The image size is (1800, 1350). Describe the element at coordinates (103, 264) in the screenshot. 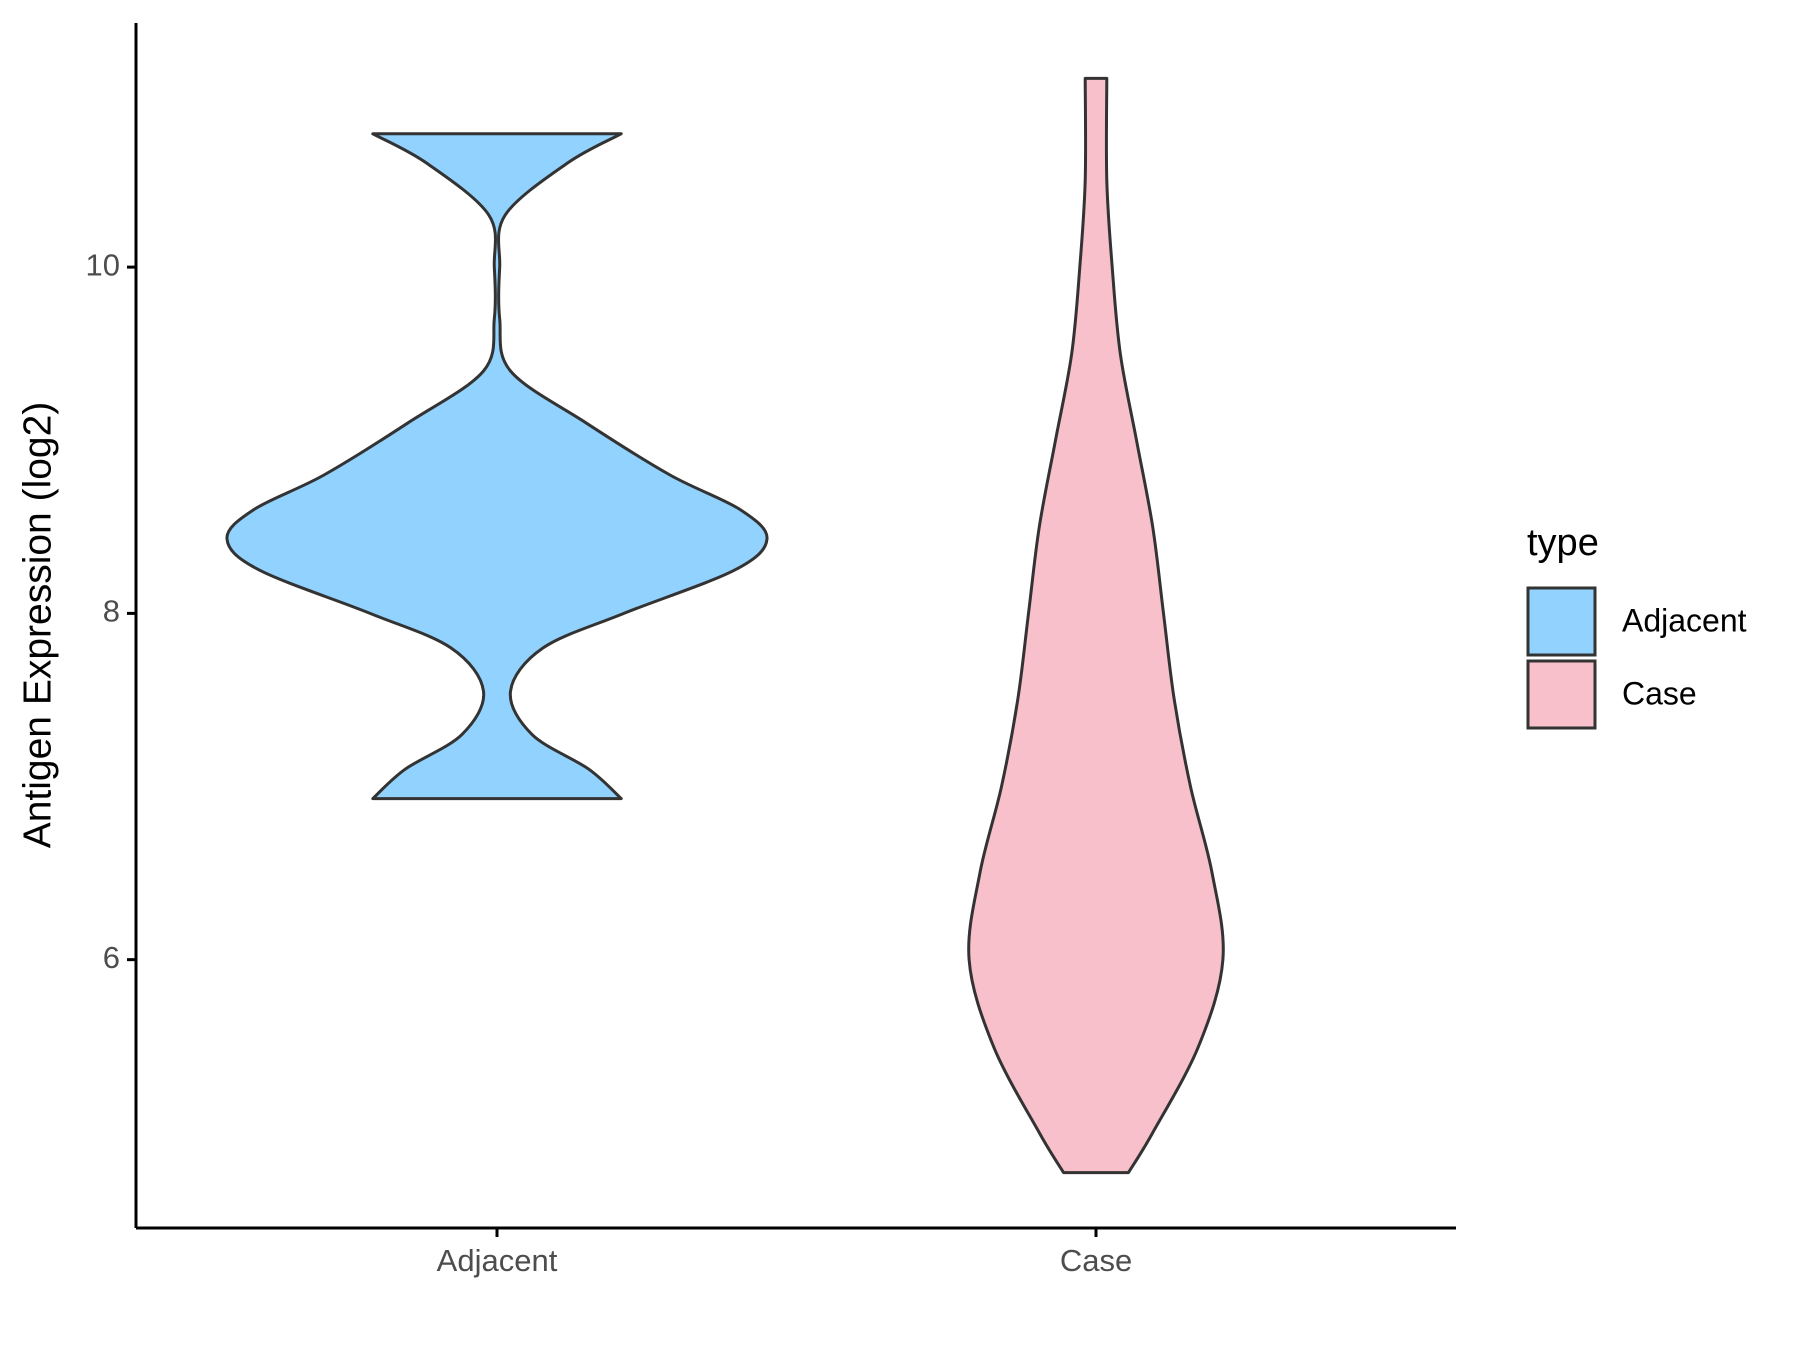

I see `y-tick-label: 10` at that location.